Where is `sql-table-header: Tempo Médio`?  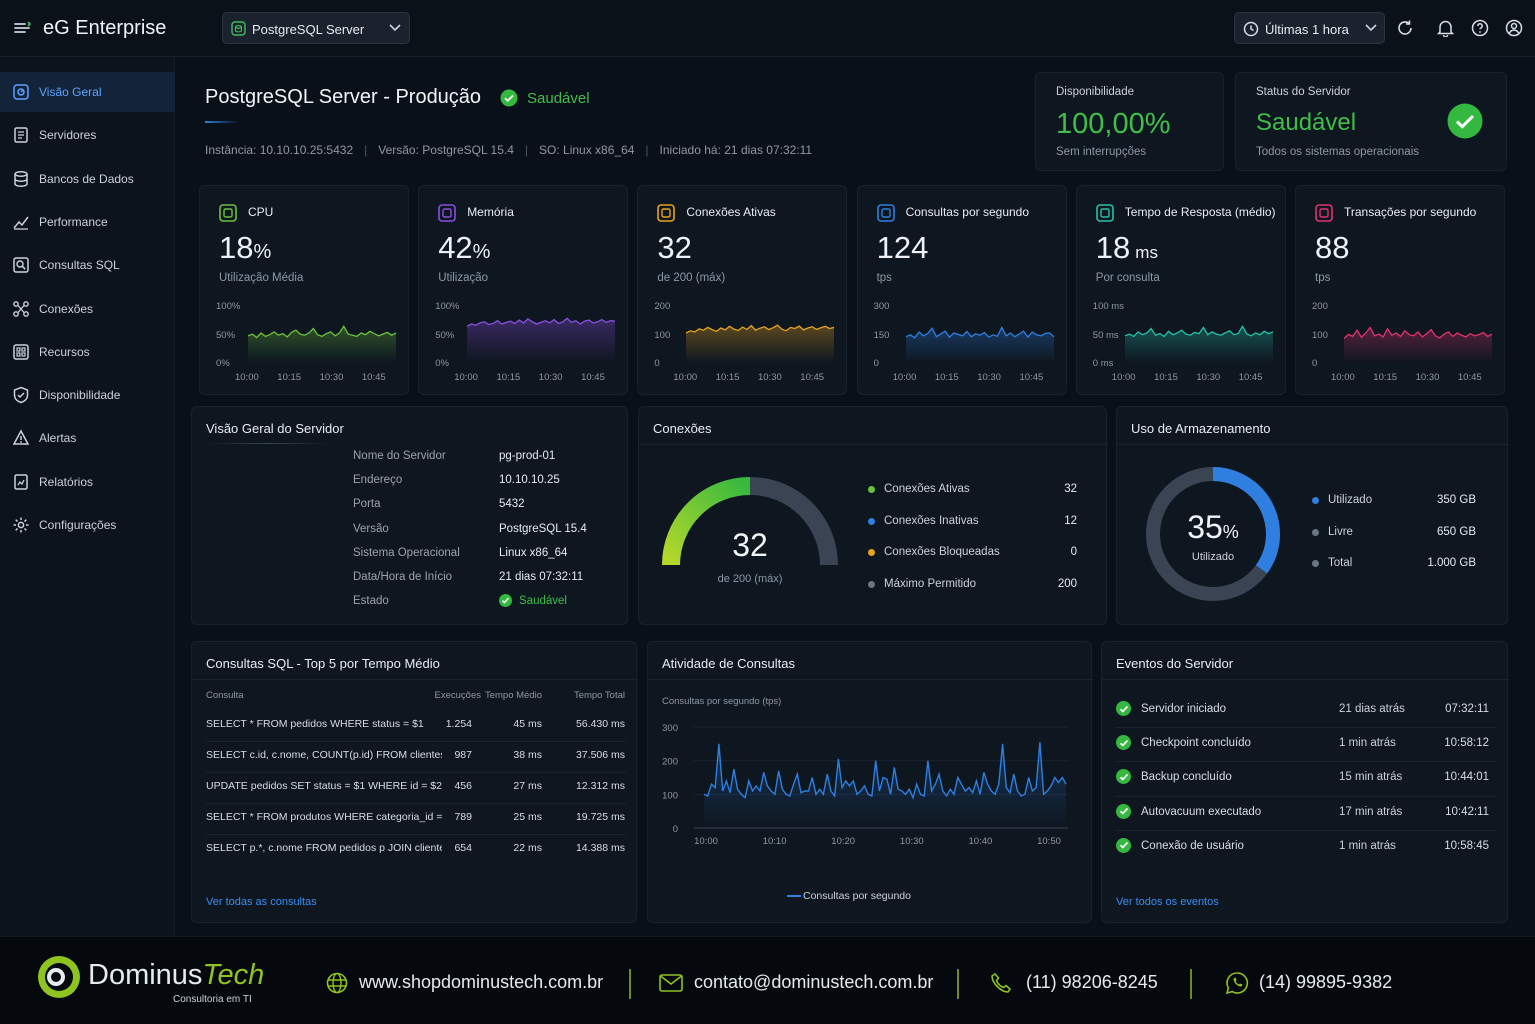
sql-table-header: Tempo Médio is located at coordinates (513, 695).